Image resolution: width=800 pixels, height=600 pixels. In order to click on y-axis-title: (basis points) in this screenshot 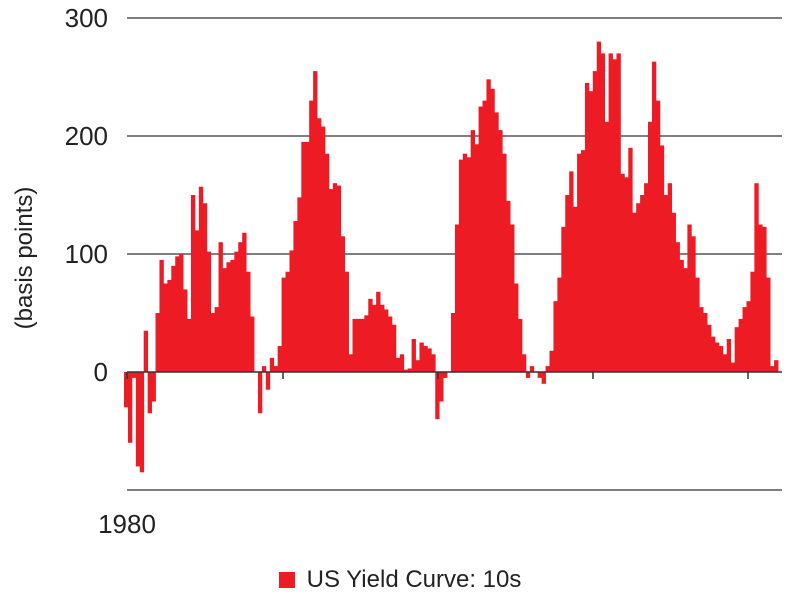, I will do `click(24, 258)`.